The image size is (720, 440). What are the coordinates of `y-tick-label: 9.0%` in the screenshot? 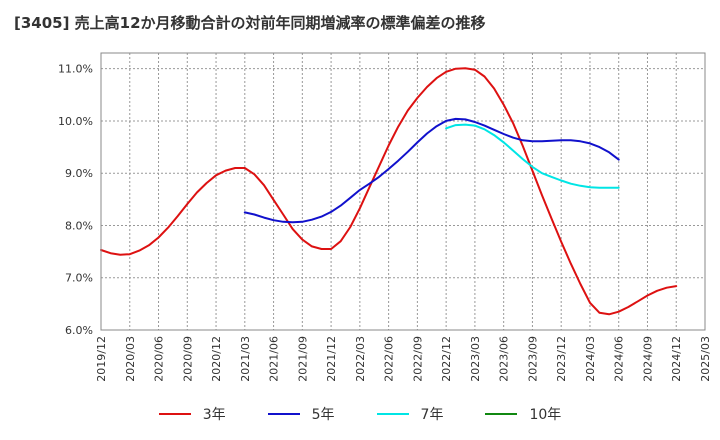 It's located at (79, 173).